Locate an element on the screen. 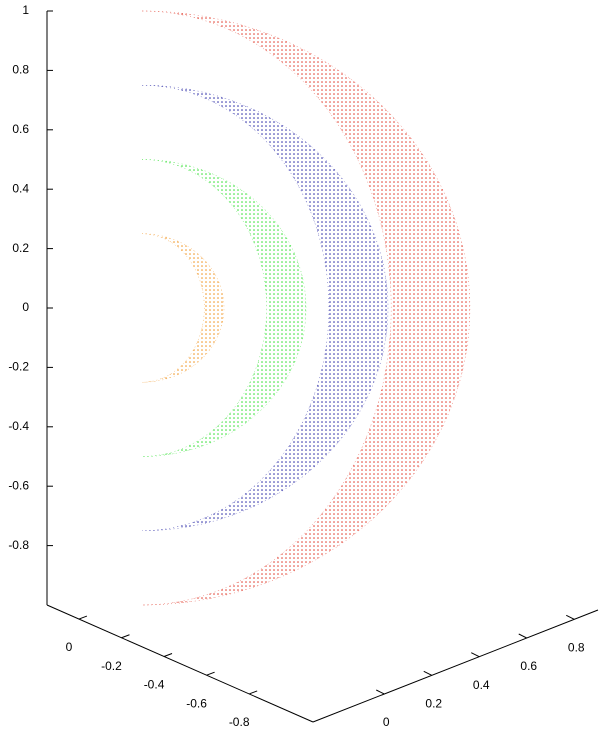  z-tick-label: 0.8 is located at coordinates (20, 70).